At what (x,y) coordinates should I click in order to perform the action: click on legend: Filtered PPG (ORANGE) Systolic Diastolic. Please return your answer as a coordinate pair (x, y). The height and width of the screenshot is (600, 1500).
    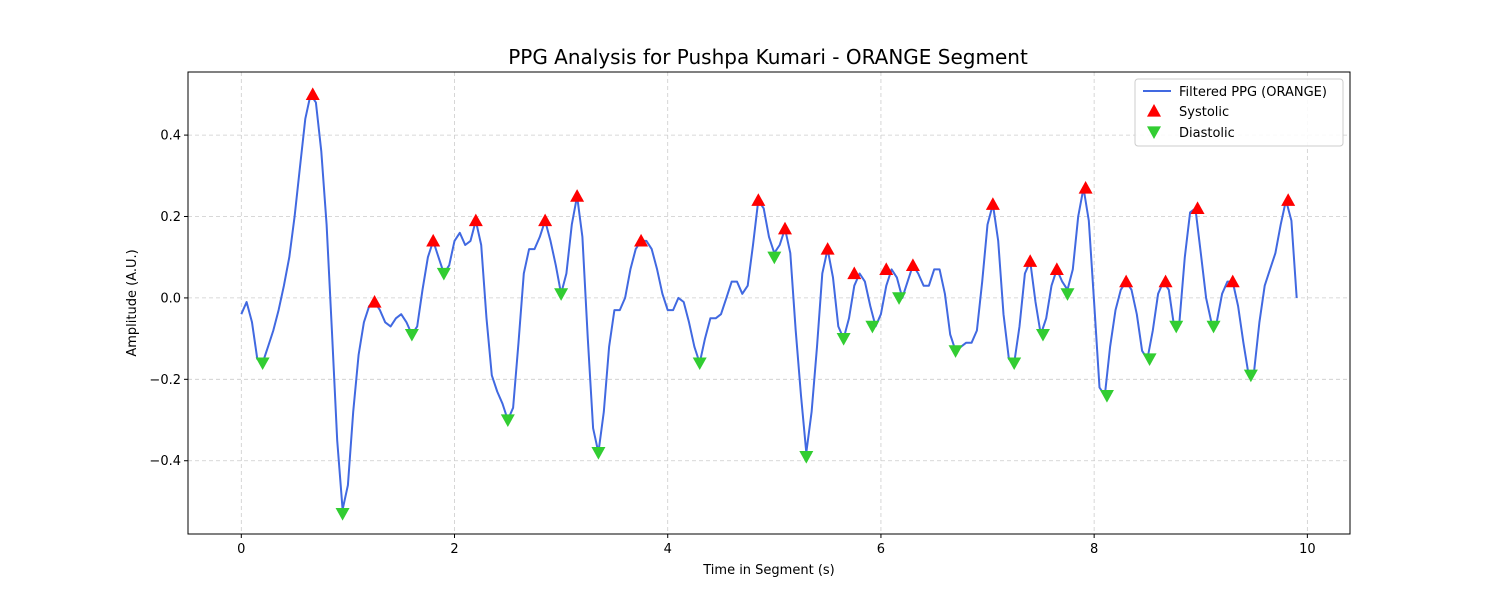
    Looking at the image, I should click on (1239, 112).